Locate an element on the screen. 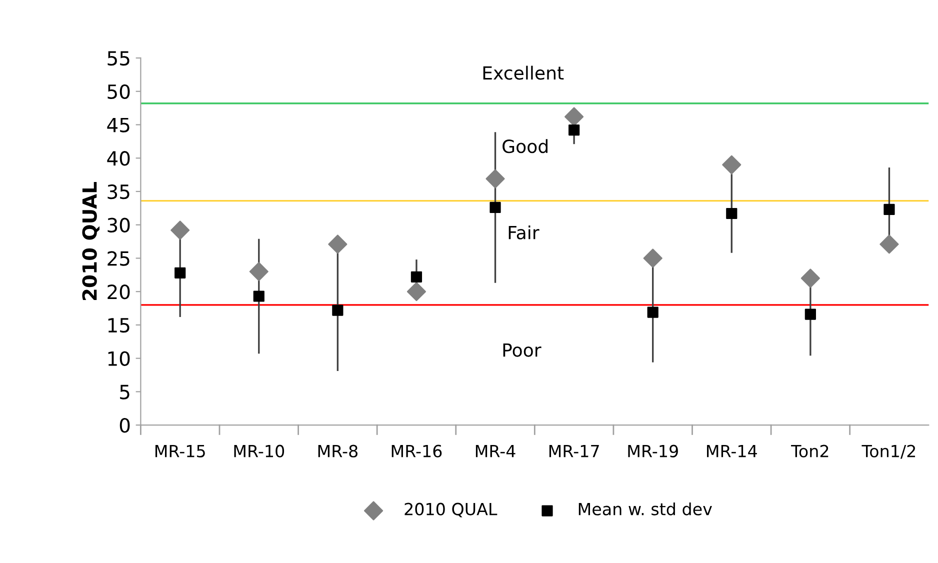 The width and height of the screenshot is (938, 563). y-tick-label: 50 is located at coordinates (119, 92).